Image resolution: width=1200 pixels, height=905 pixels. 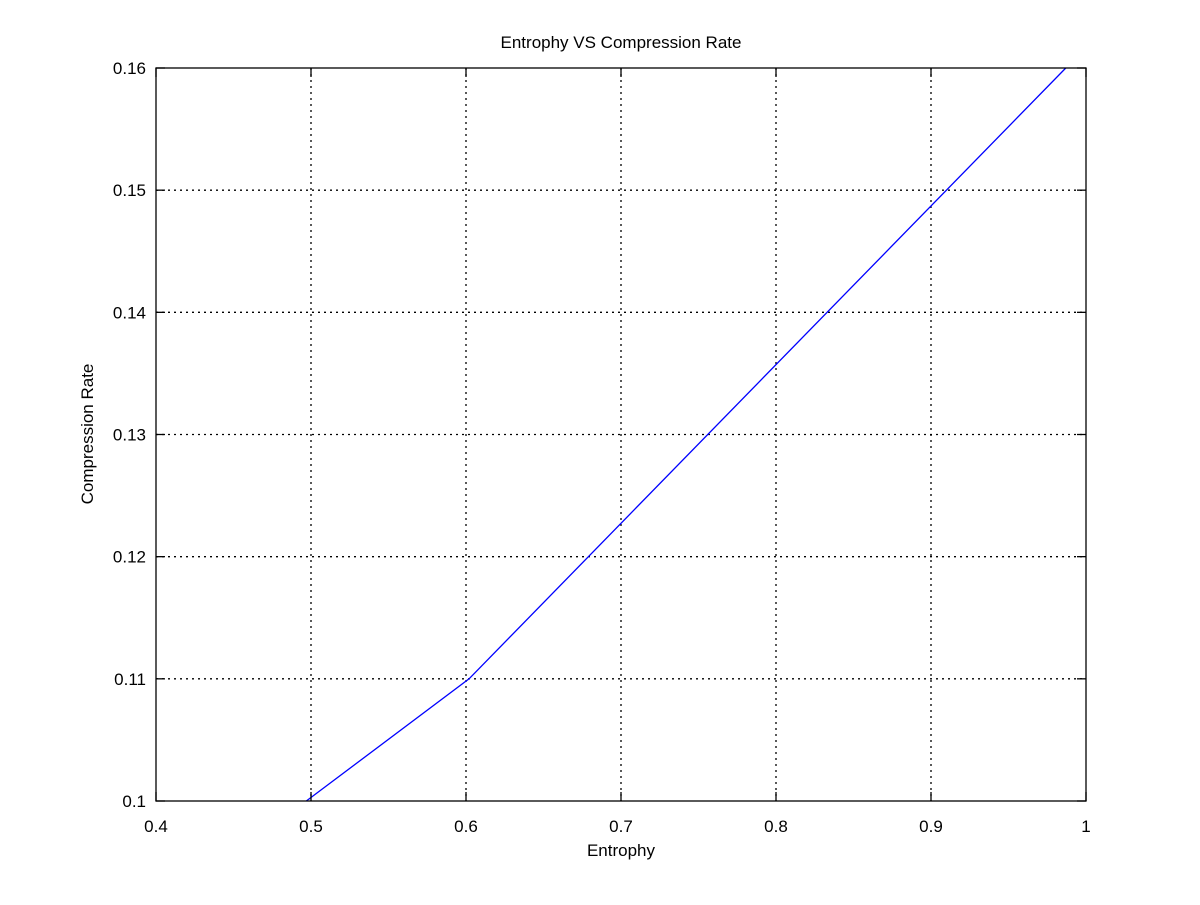 What do you see at coordinates (1085, 826) in the screenshot?
I see `x-tick-label: 1` at bounding box center [1085, 826].